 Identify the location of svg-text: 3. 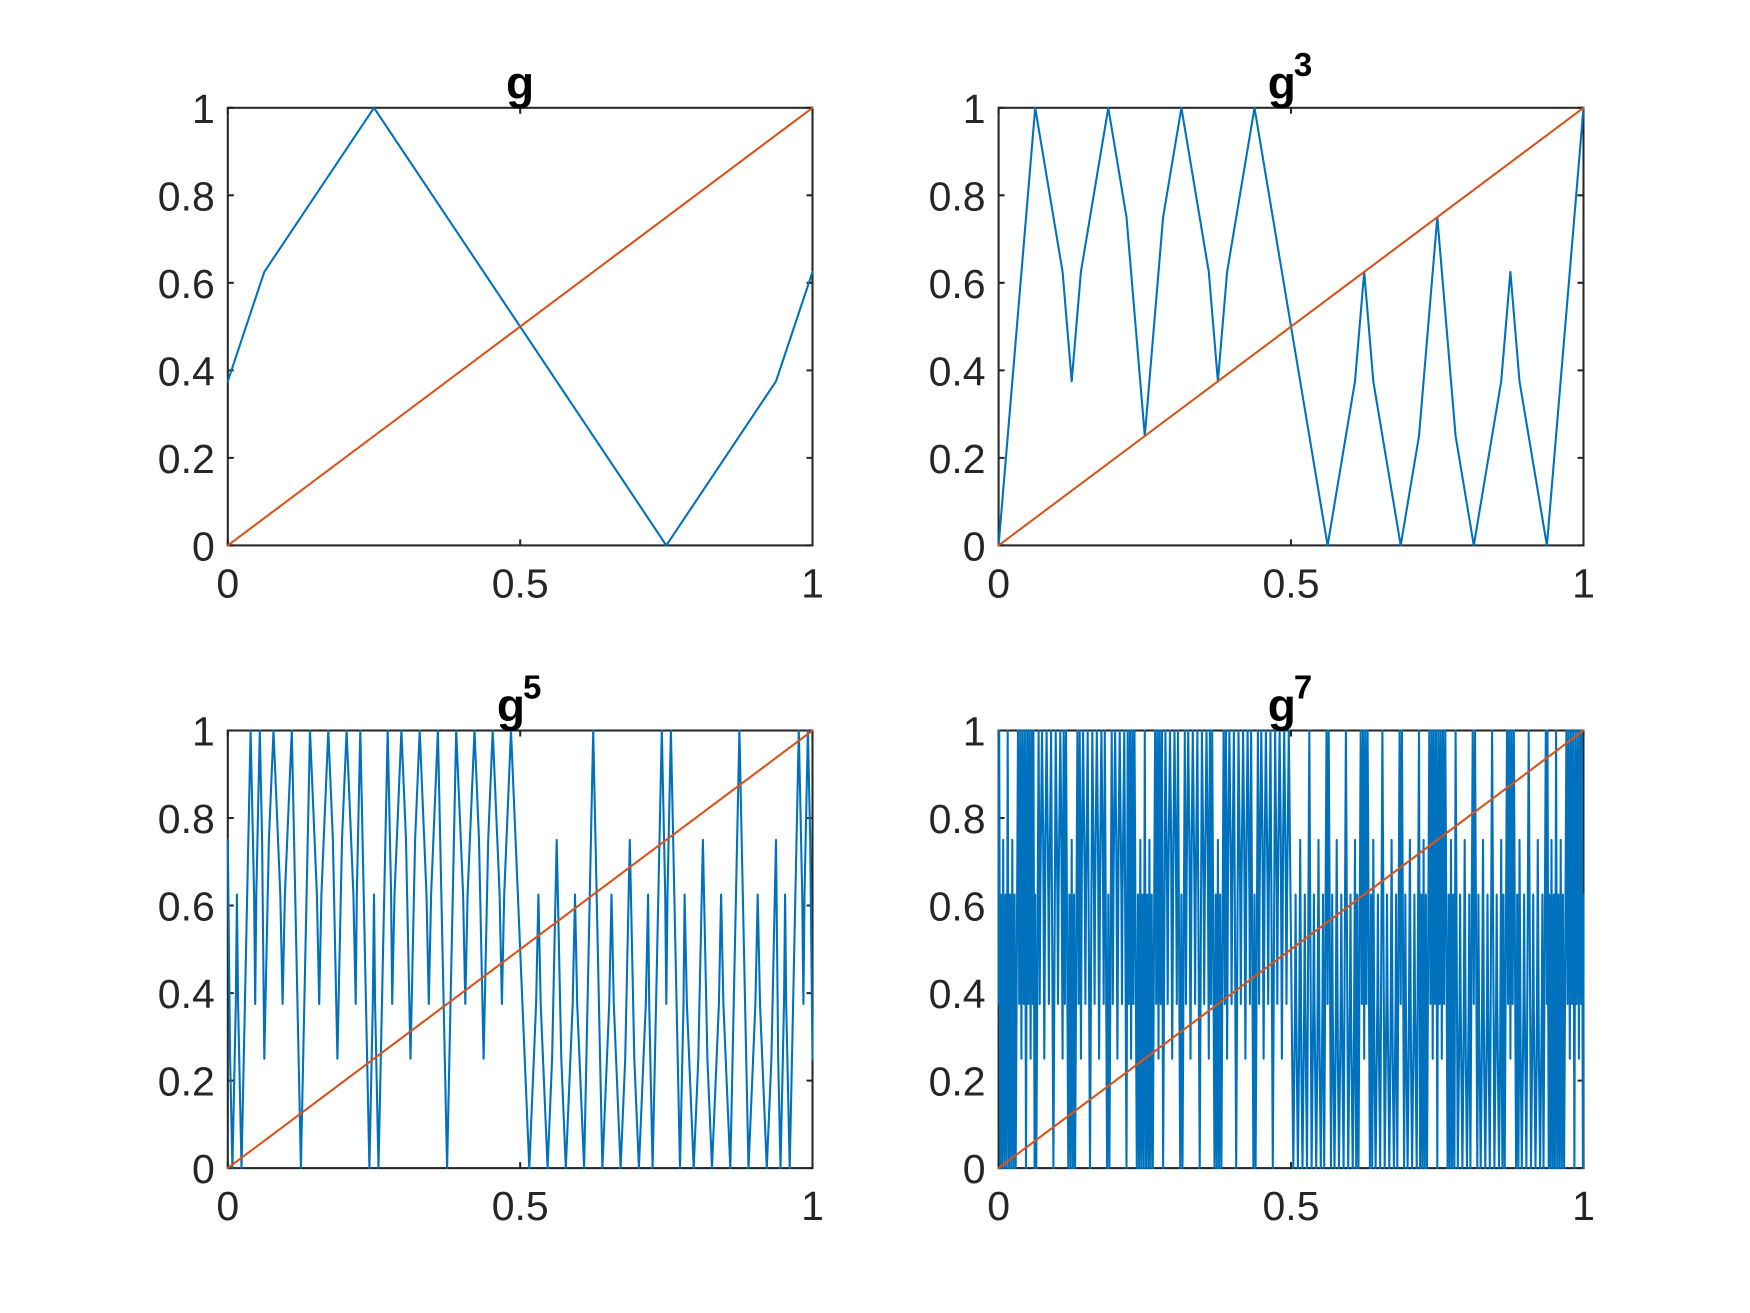
(1303, 64).